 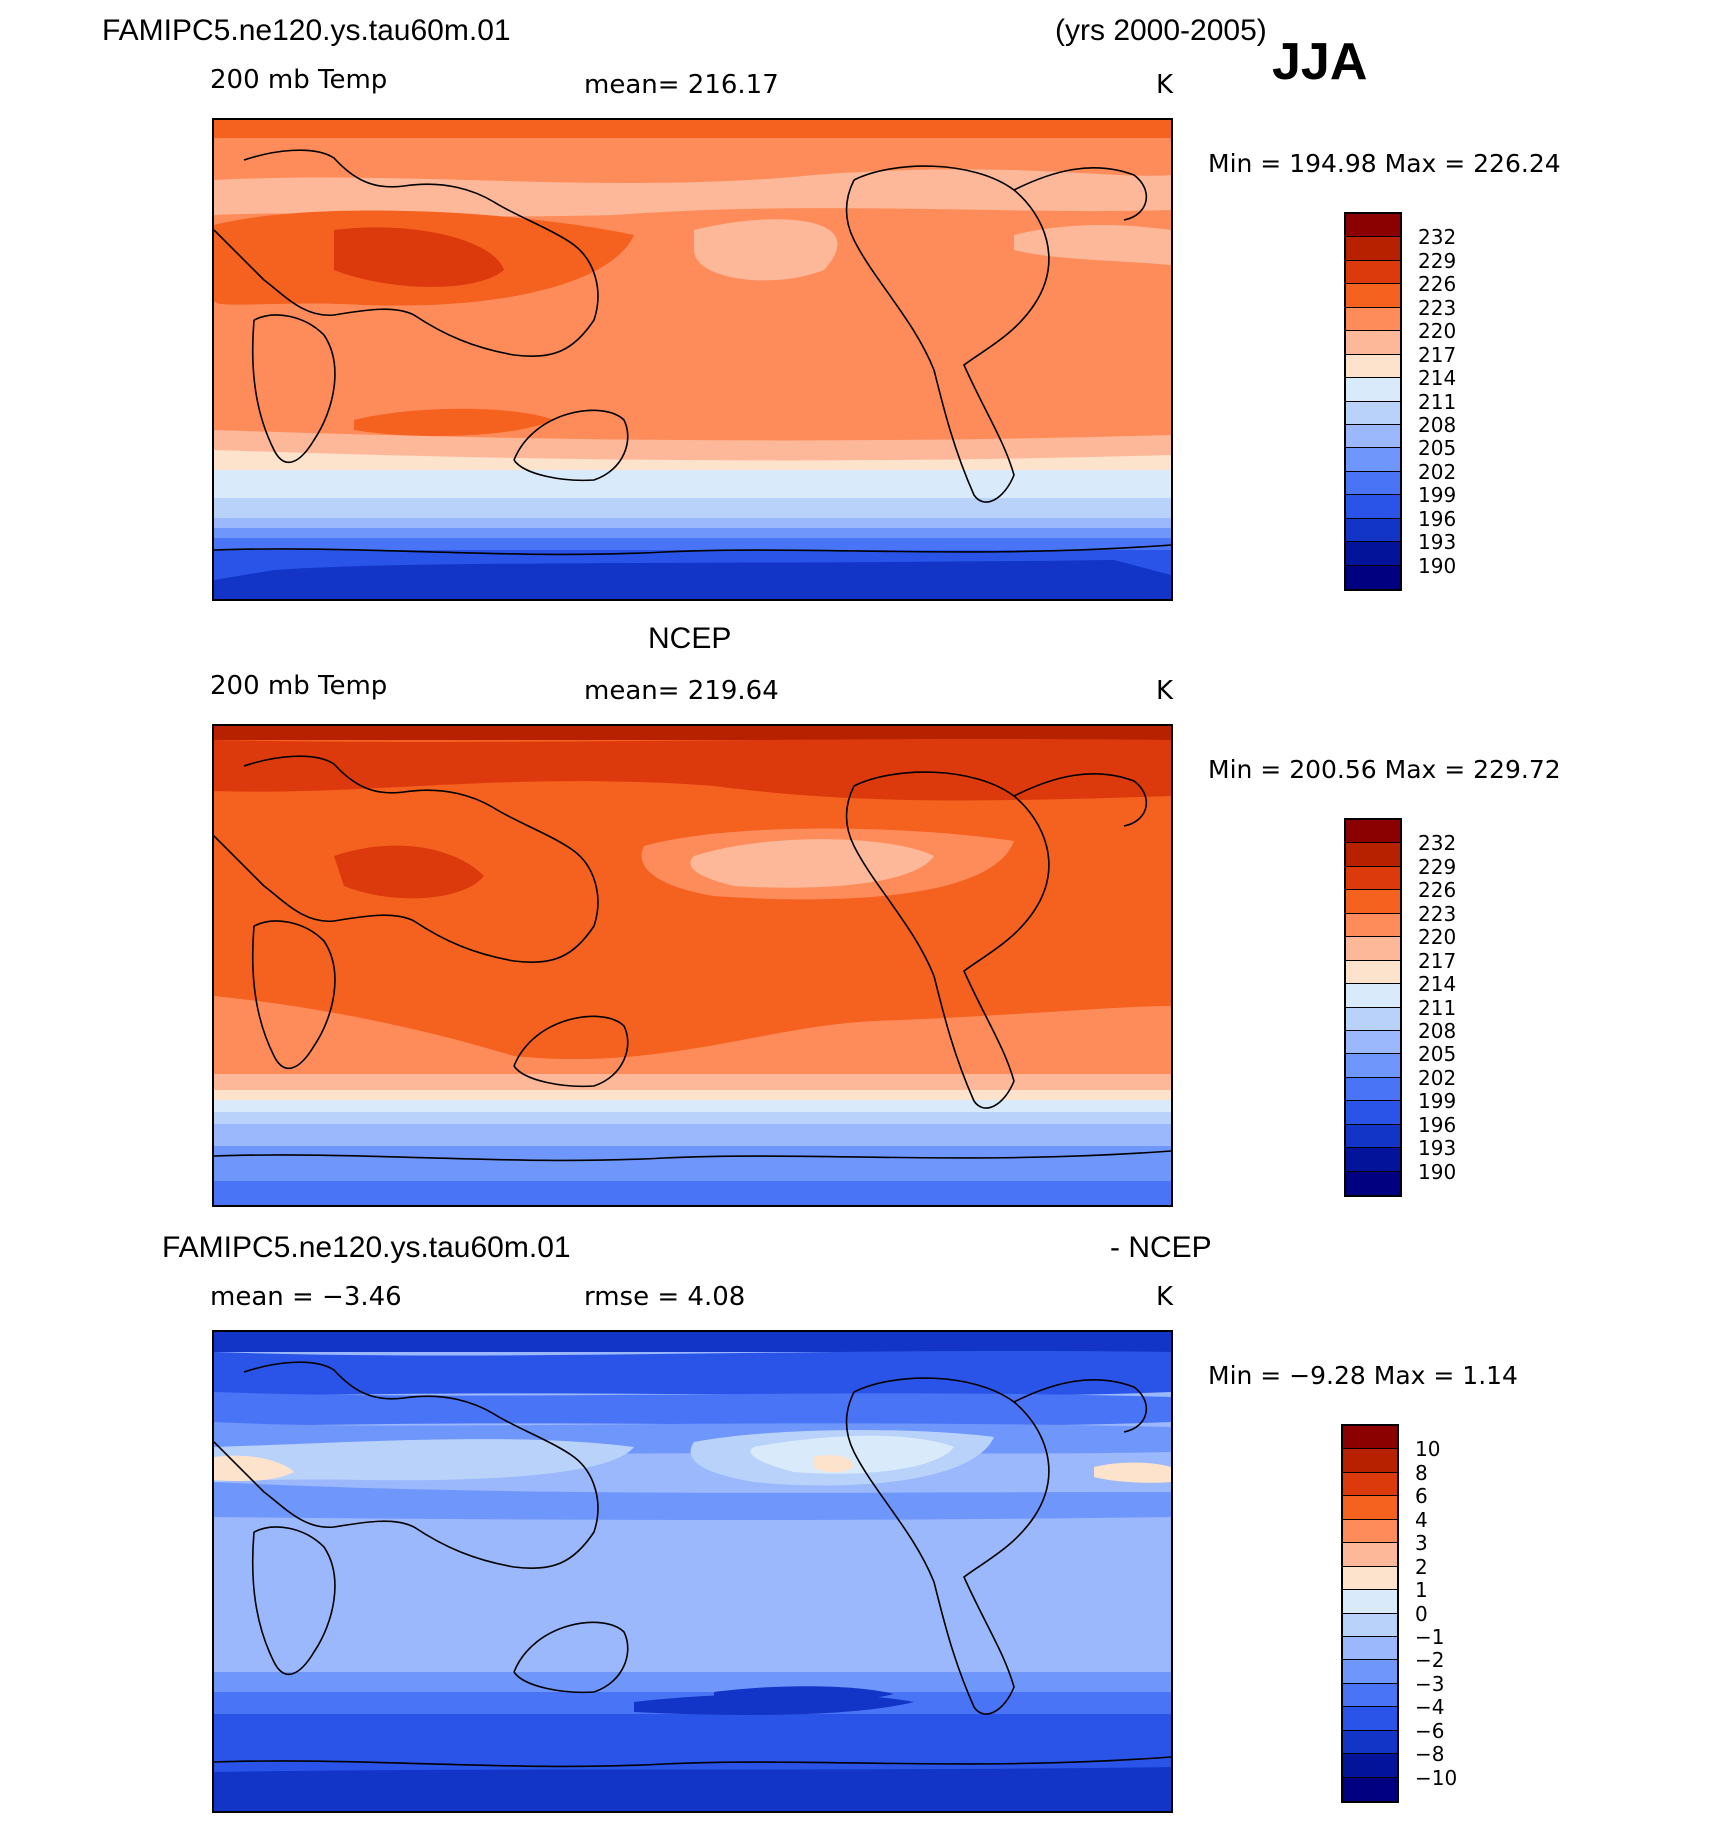 I want to click on colorbar-tick-label: 3, so click(x=1421, y=1543).